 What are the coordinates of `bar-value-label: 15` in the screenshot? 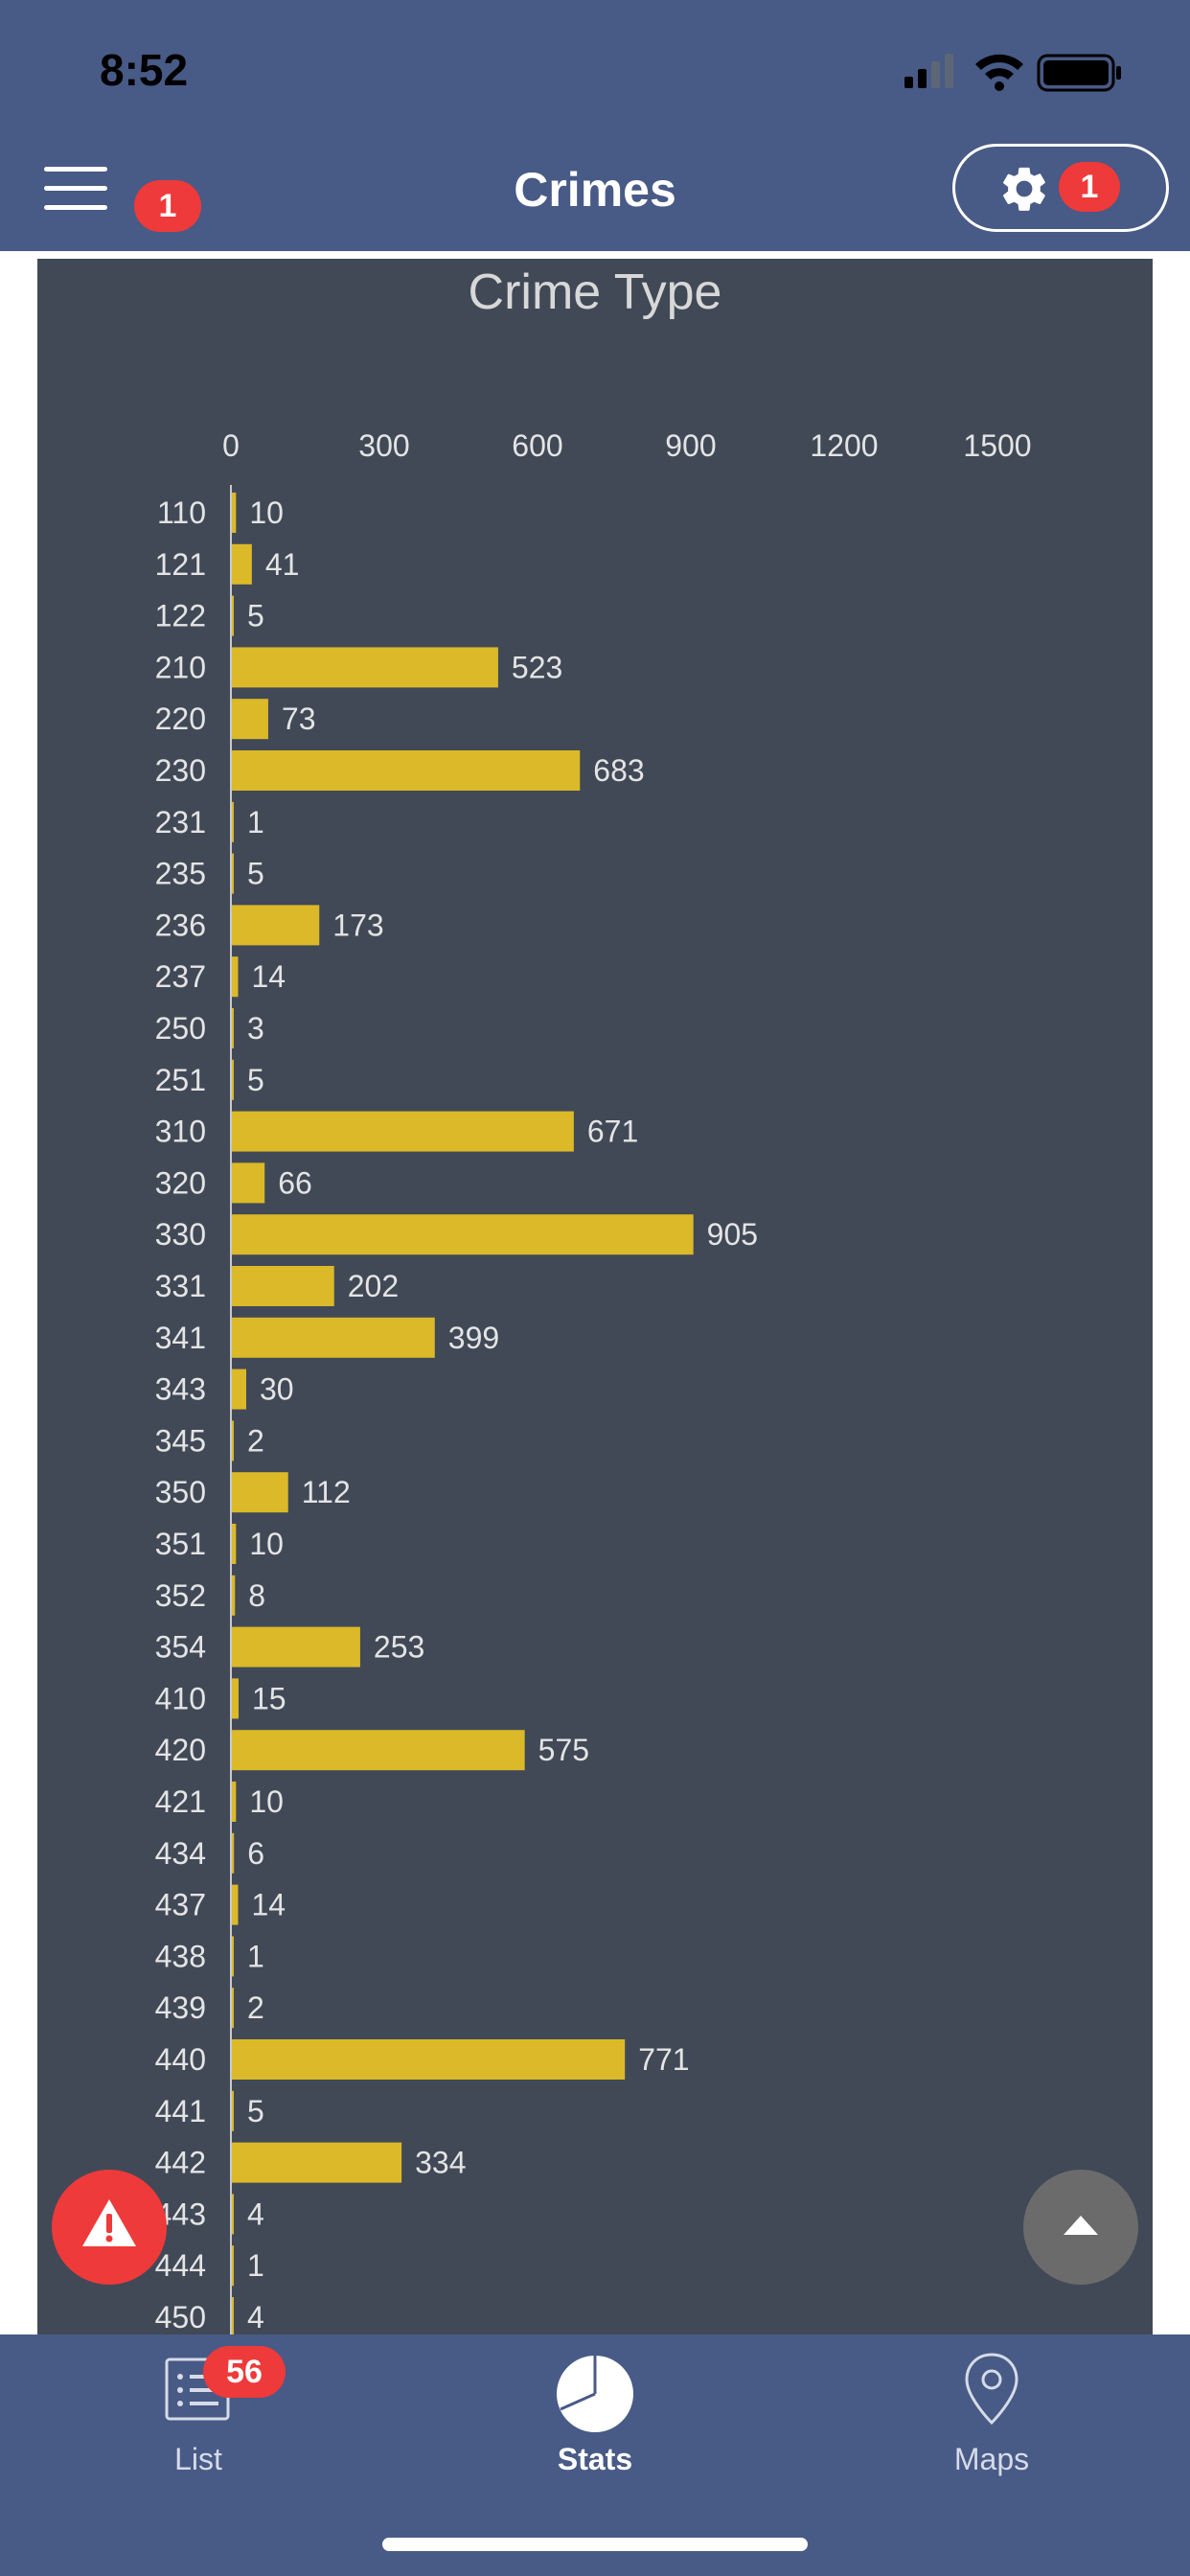 It's located at (269, 1698).